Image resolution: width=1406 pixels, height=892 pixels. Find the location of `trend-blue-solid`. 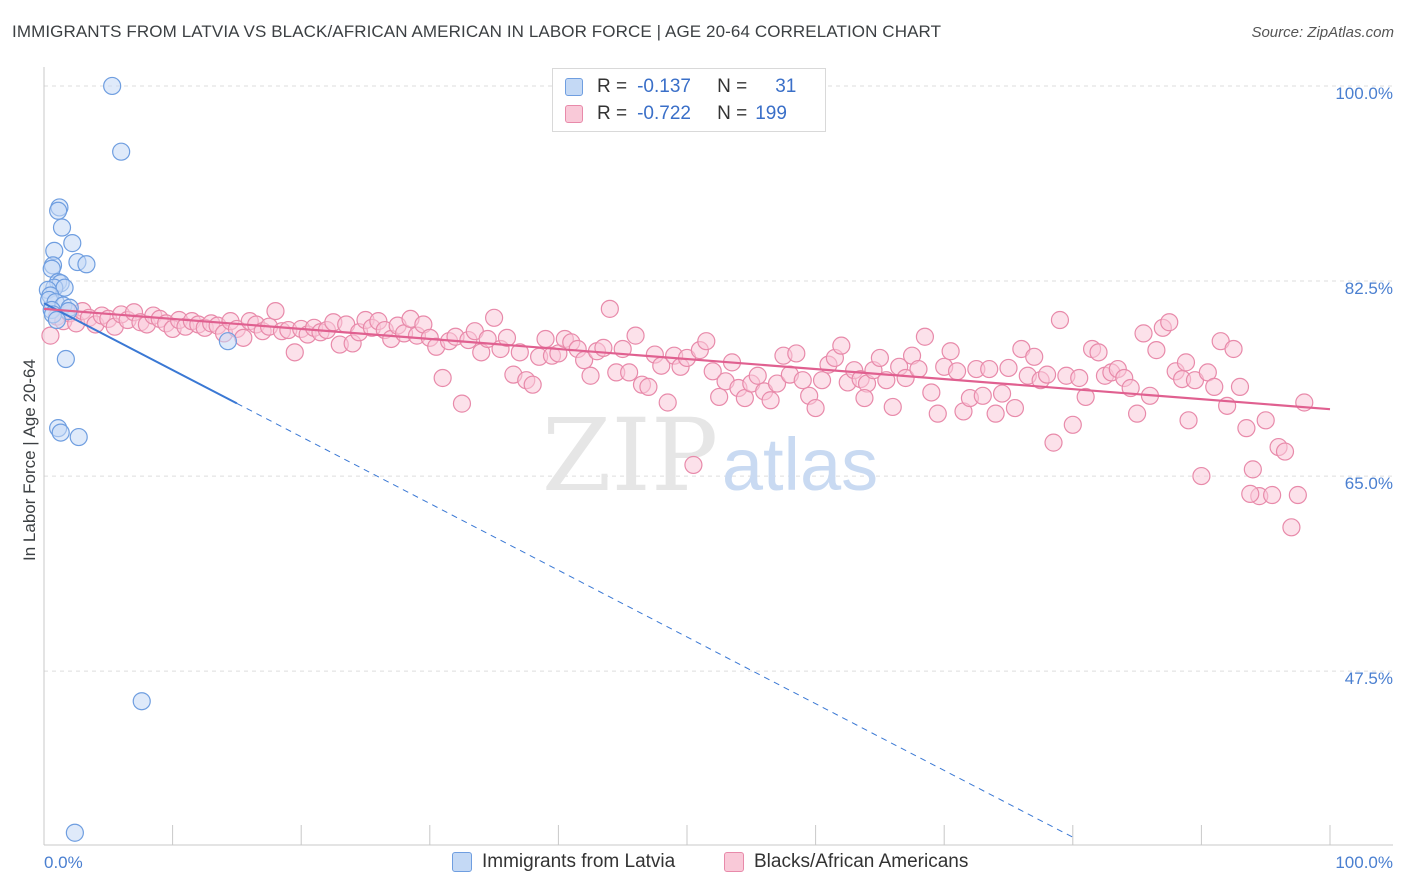

trend-blue-solid is located at coordinates (140, 353).